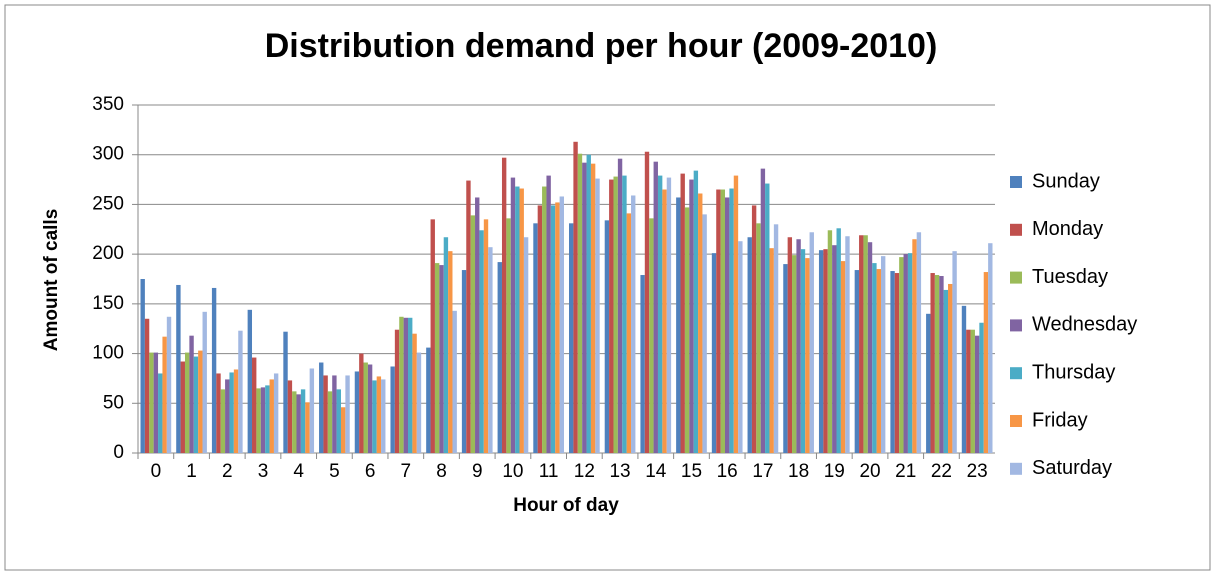 This screenshot has width=1216, height=576. What do you see at coordinates (512, 471) in the screenshot?
I see `x-tick-label: 10` at bounding box center [512, 471].